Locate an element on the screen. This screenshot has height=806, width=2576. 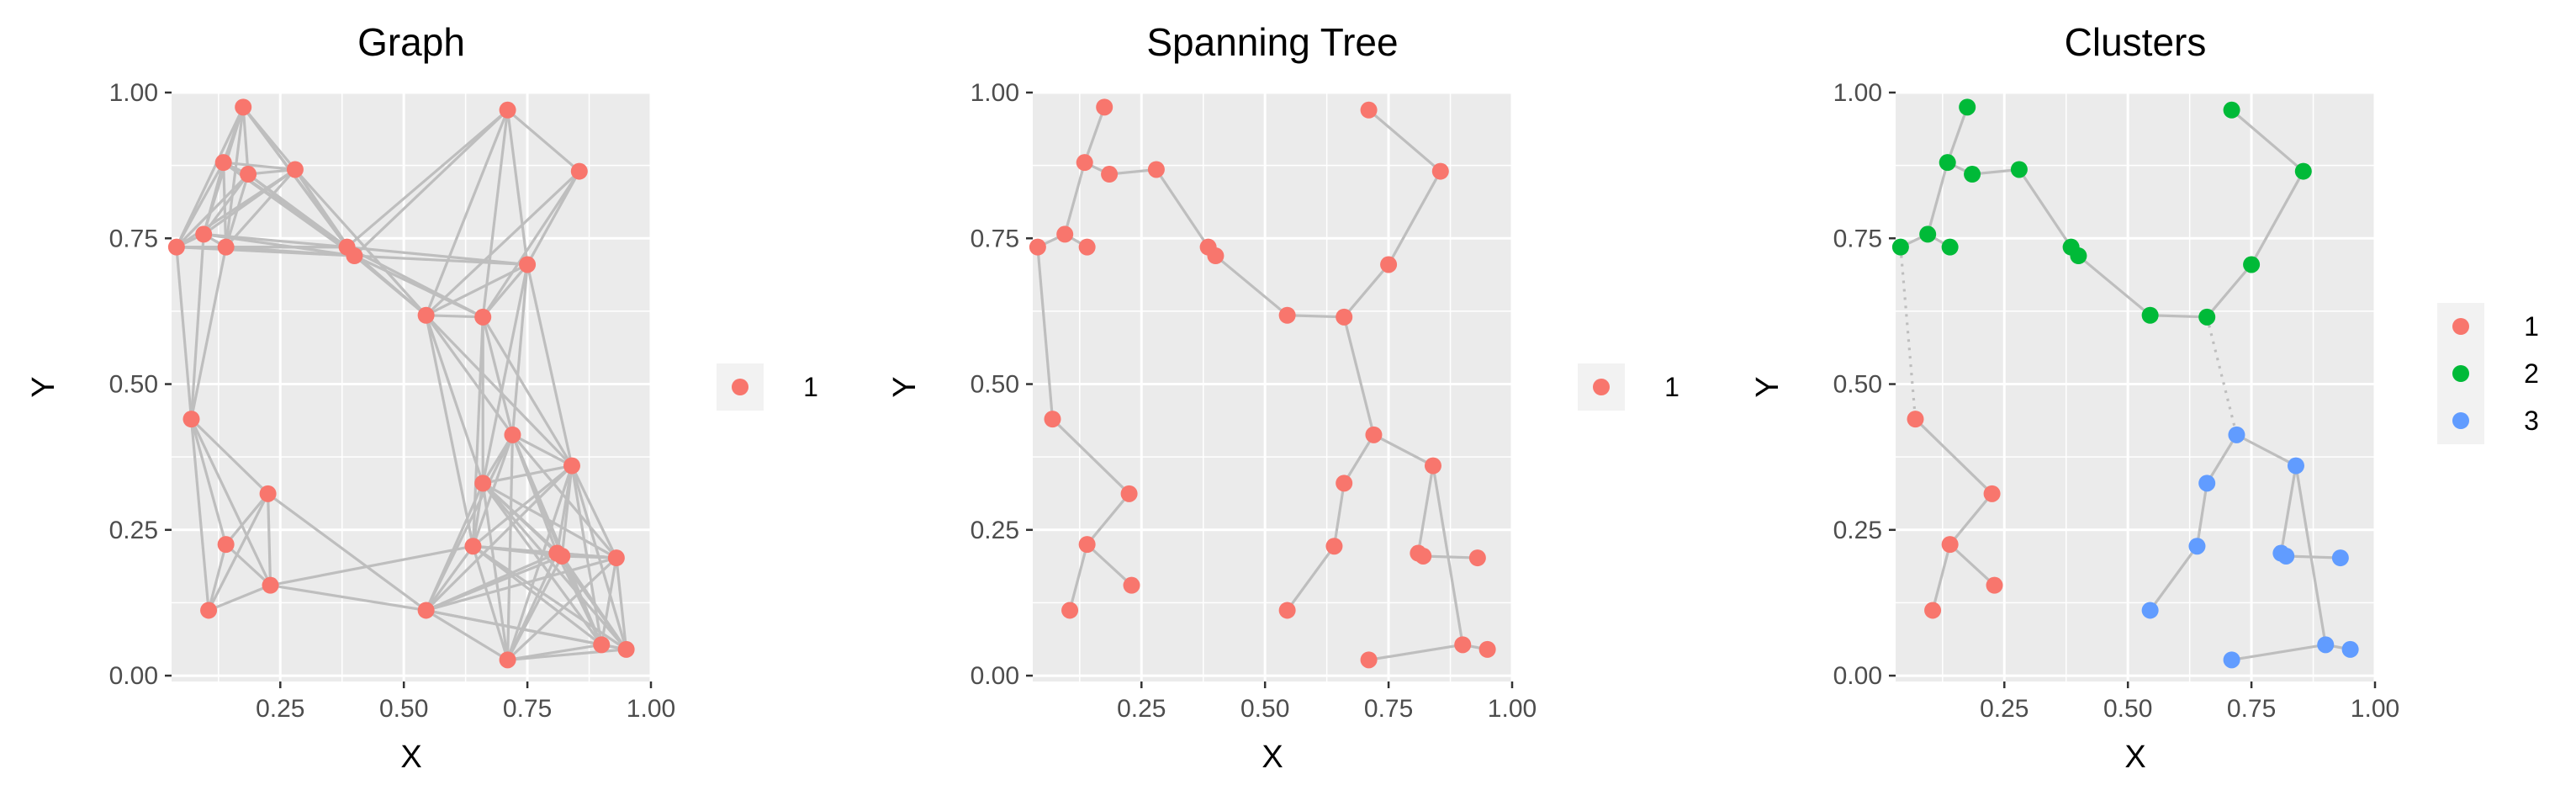
major-gridlines is located at coordinates (1273, 386).